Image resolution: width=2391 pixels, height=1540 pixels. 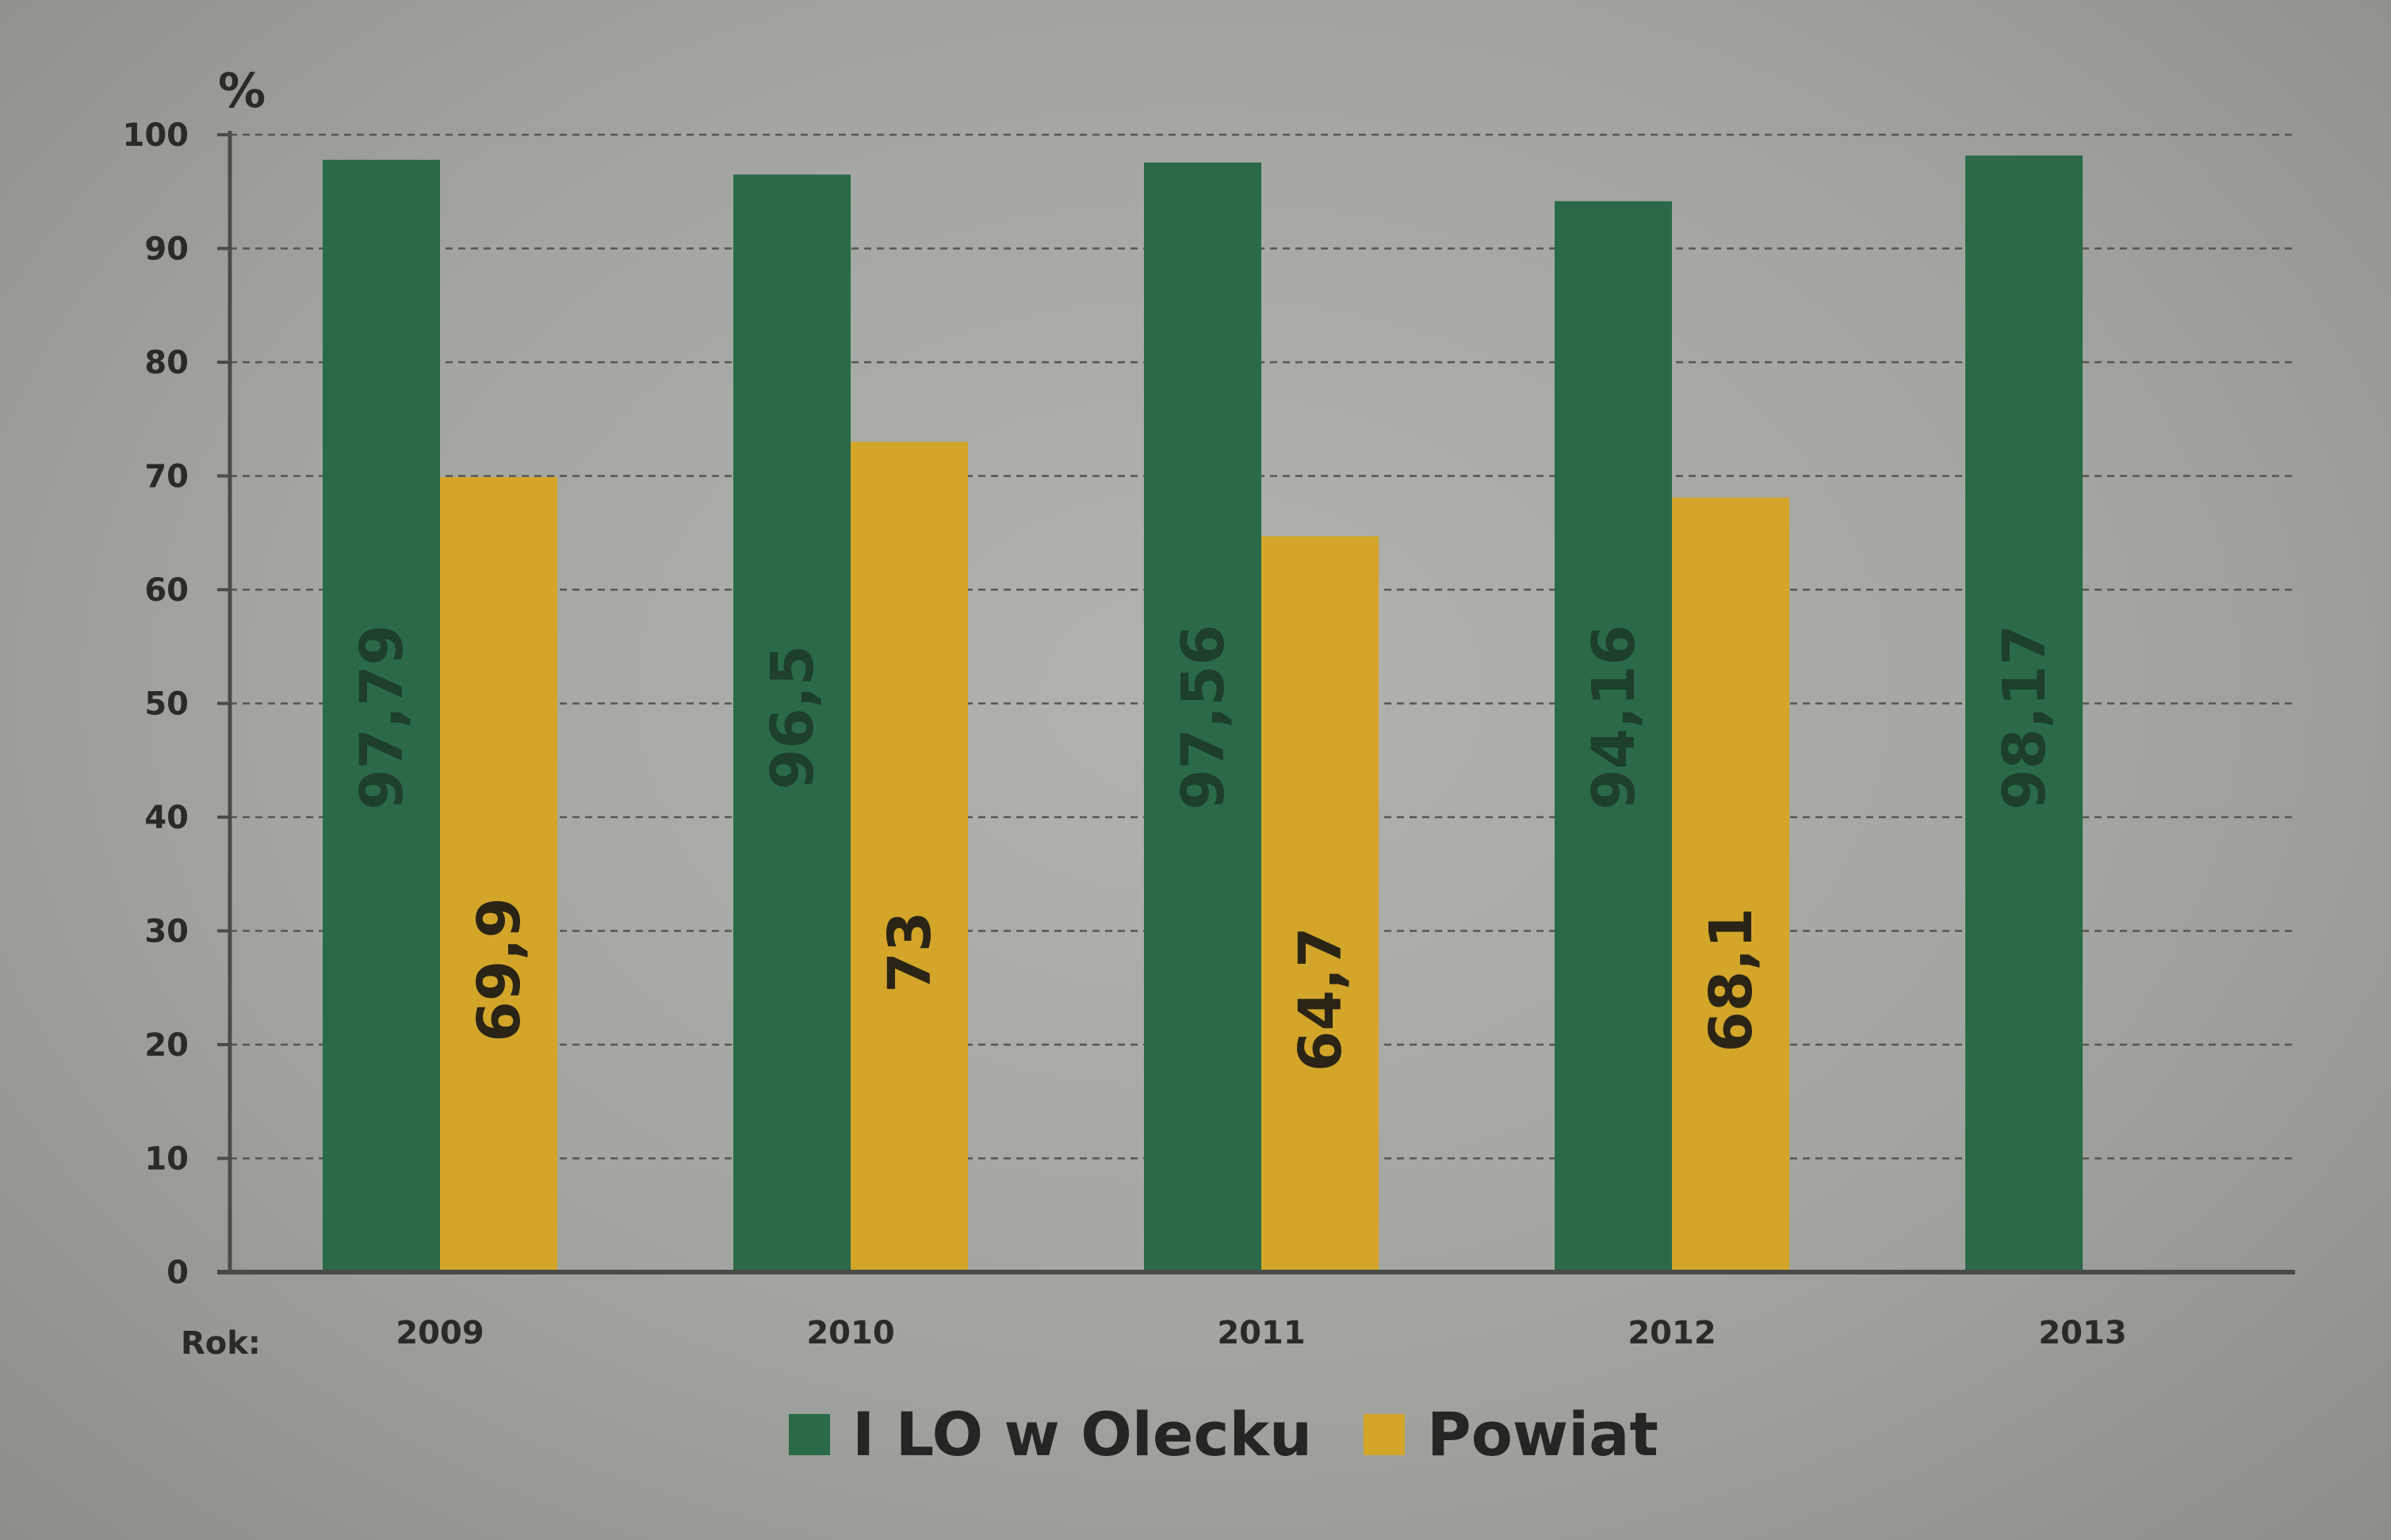 What do you see at coordinates (1730, 884) in the screenshot?
I see `bar-powiat-2012` at bounding box center [1730, 884].